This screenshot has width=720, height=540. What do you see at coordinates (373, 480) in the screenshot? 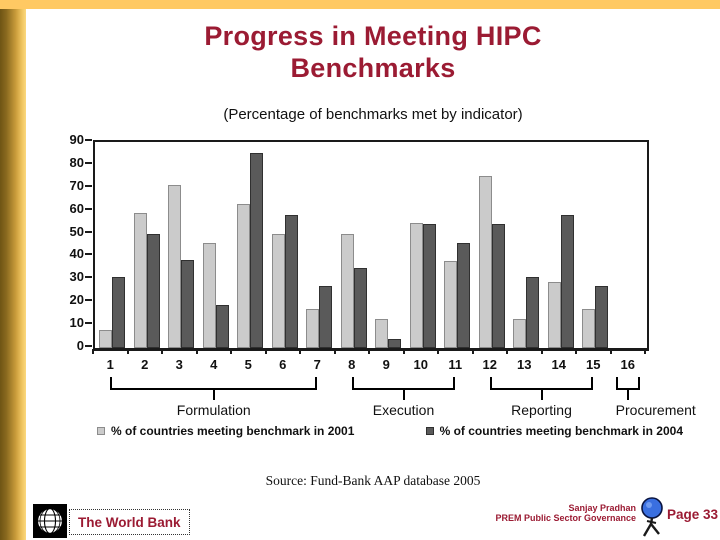
I see `source-note: Source: Fund-Bank AAP database 2005` at bounding box center [373, 480].